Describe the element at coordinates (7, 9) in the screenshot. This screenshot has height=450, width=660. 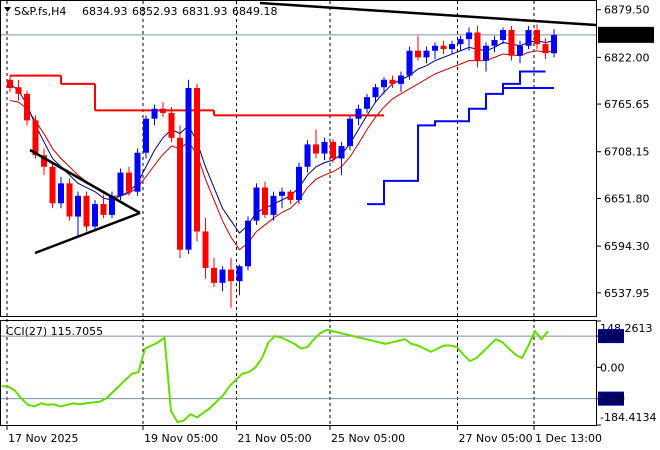
I see `header-arrow-icon` at that location.